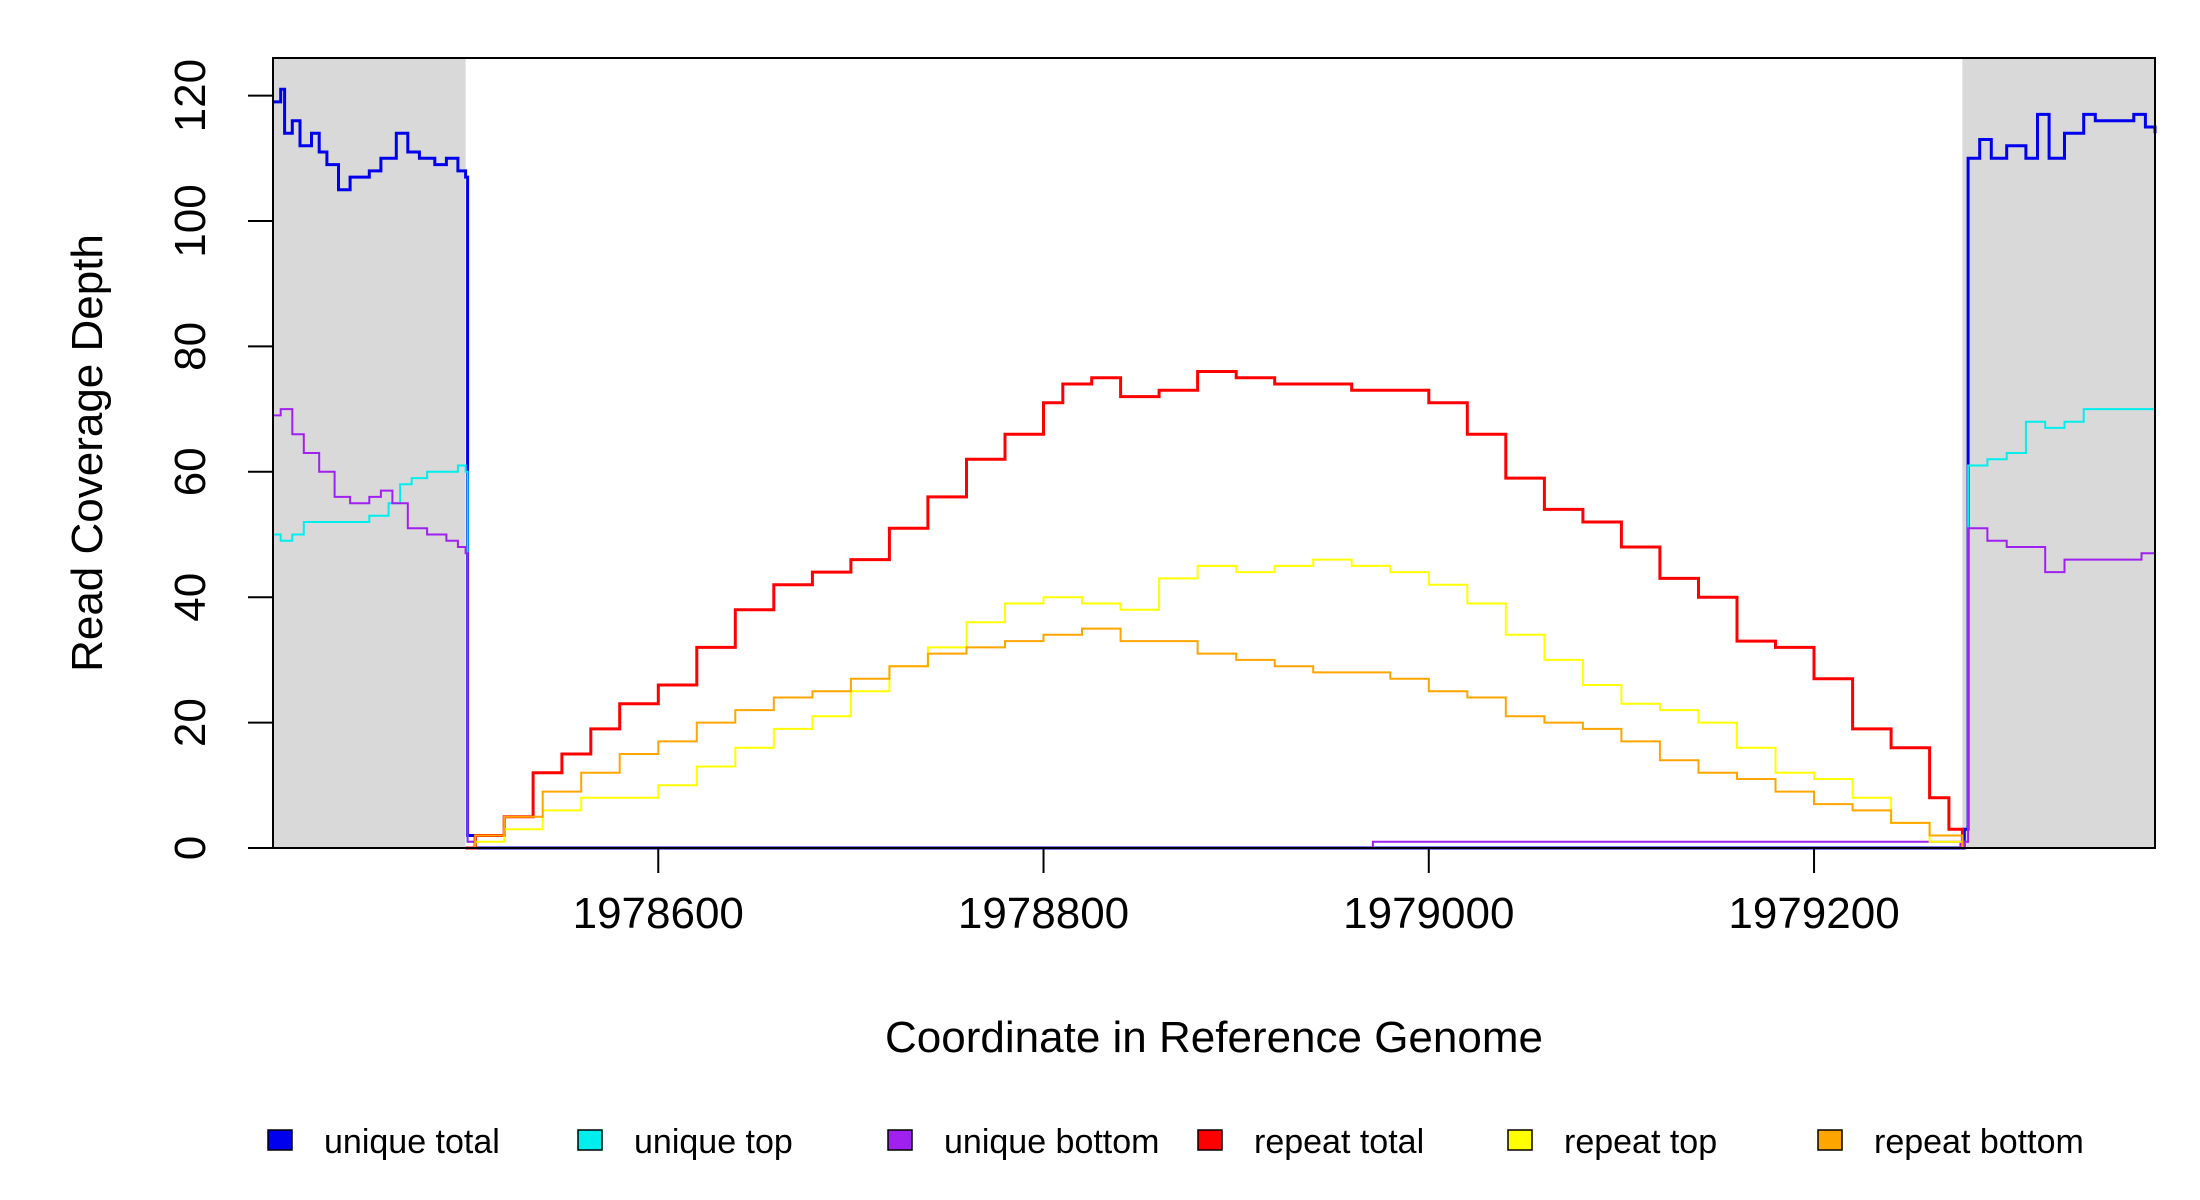 This screenshot has height=1200, width=2200. Describe the element at coordinates (412, 1142) in the screenshot. I see `legend-label-0: unique total` at that location.